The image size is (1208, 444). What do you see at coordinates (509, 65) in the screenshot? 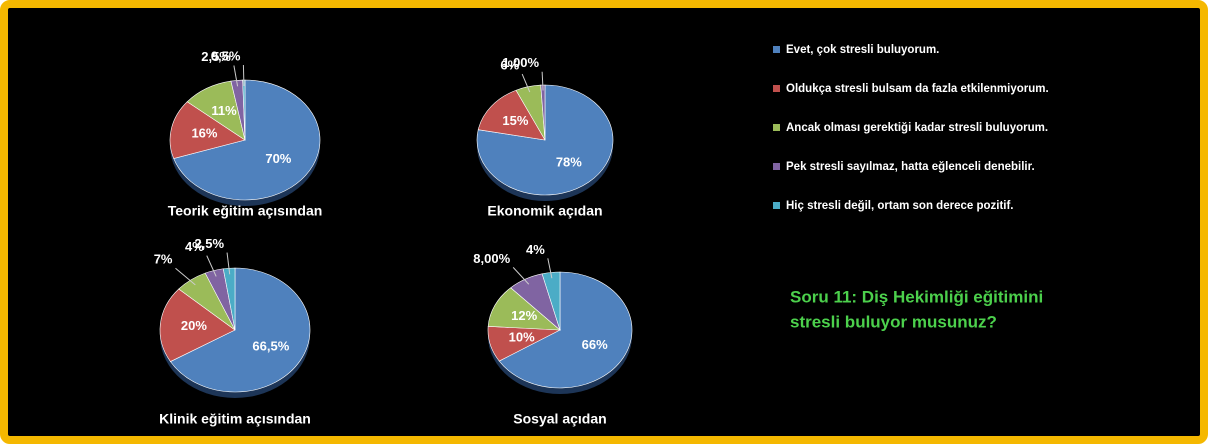
I see `data-label: 6%` at bounding box center [509, 65].